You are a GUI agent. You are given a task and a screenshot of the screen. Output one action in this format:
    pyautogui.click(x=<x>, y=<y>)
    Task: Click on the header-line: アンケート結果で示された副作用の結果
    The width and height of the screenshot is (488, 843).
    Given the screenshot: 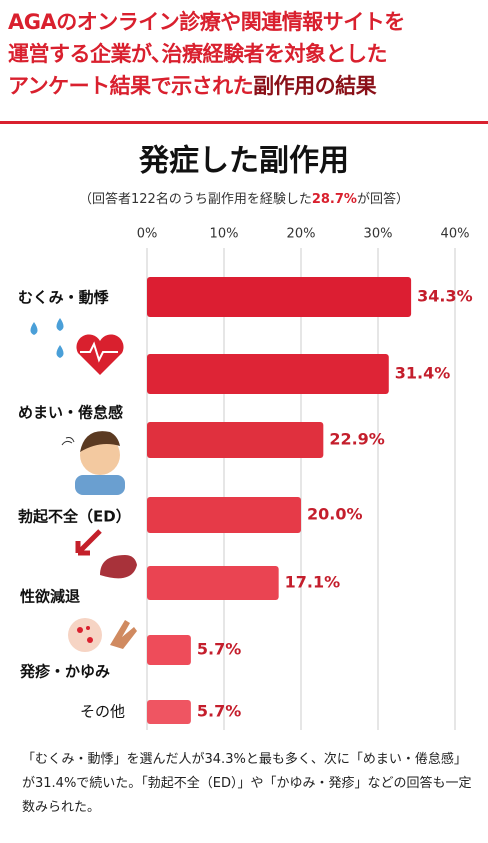 What is the action you would take?
    pyautogui.click(x=246, y=86)
    